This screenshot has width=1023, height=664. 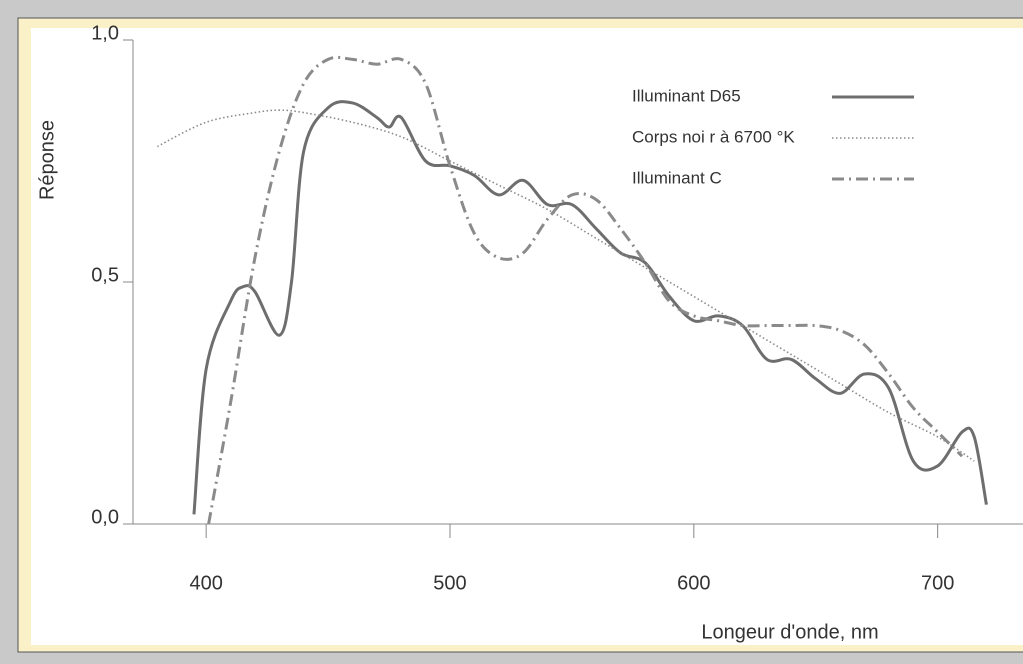 What do you see at coordinates (937, 583) in the screenshot?
I see `x-tick-label: 700` at bounding box center [937, 583].